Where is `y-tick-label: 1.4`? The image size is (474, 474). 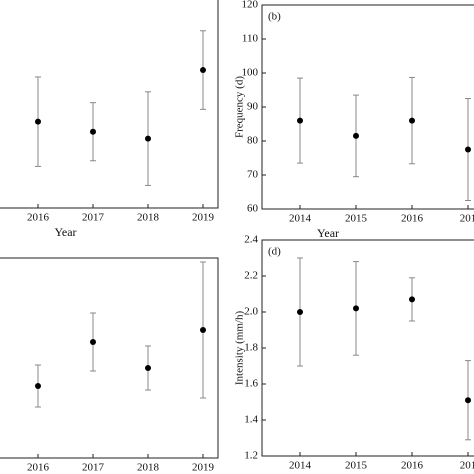
y-tick-label: 1.4 is located at coordinates (251, 420).